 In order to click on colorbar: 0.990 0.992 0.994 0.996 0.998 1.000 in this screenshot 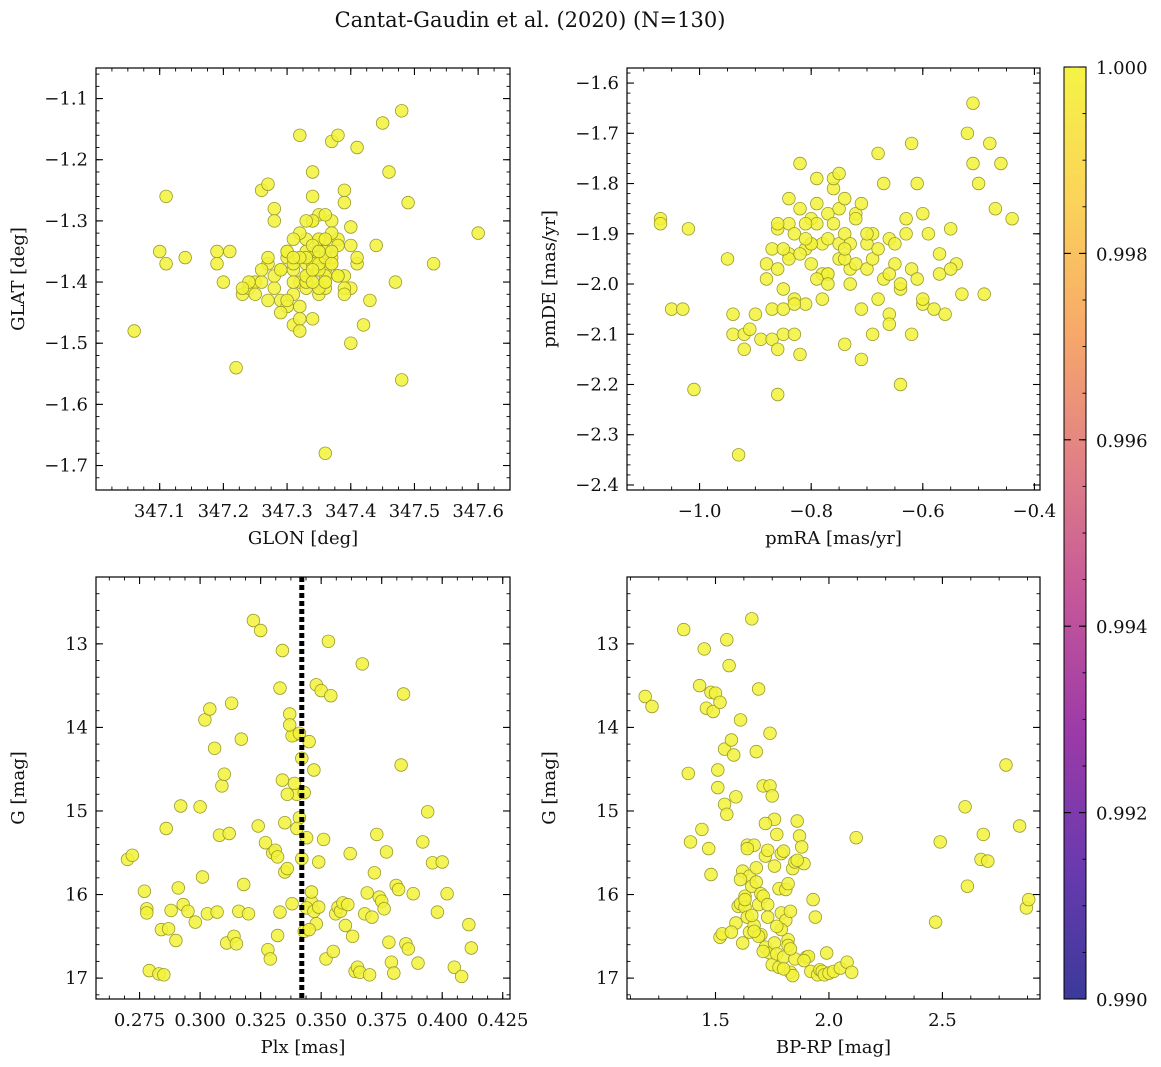, I will do `click(1105, 534)`.